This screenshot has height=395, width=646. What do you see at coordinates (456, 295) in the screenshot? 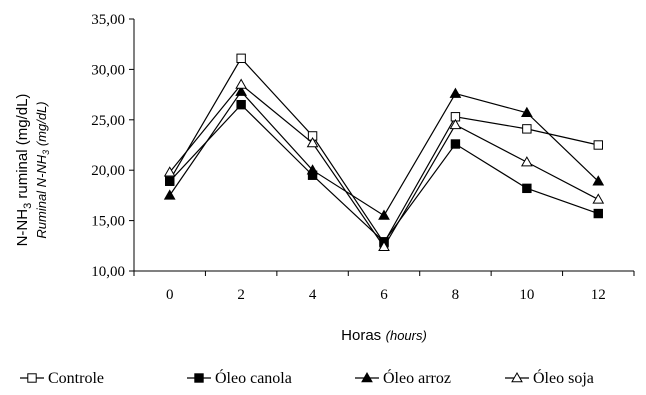
I see `x-tick-label: 8` at bounding box center [456, 295].